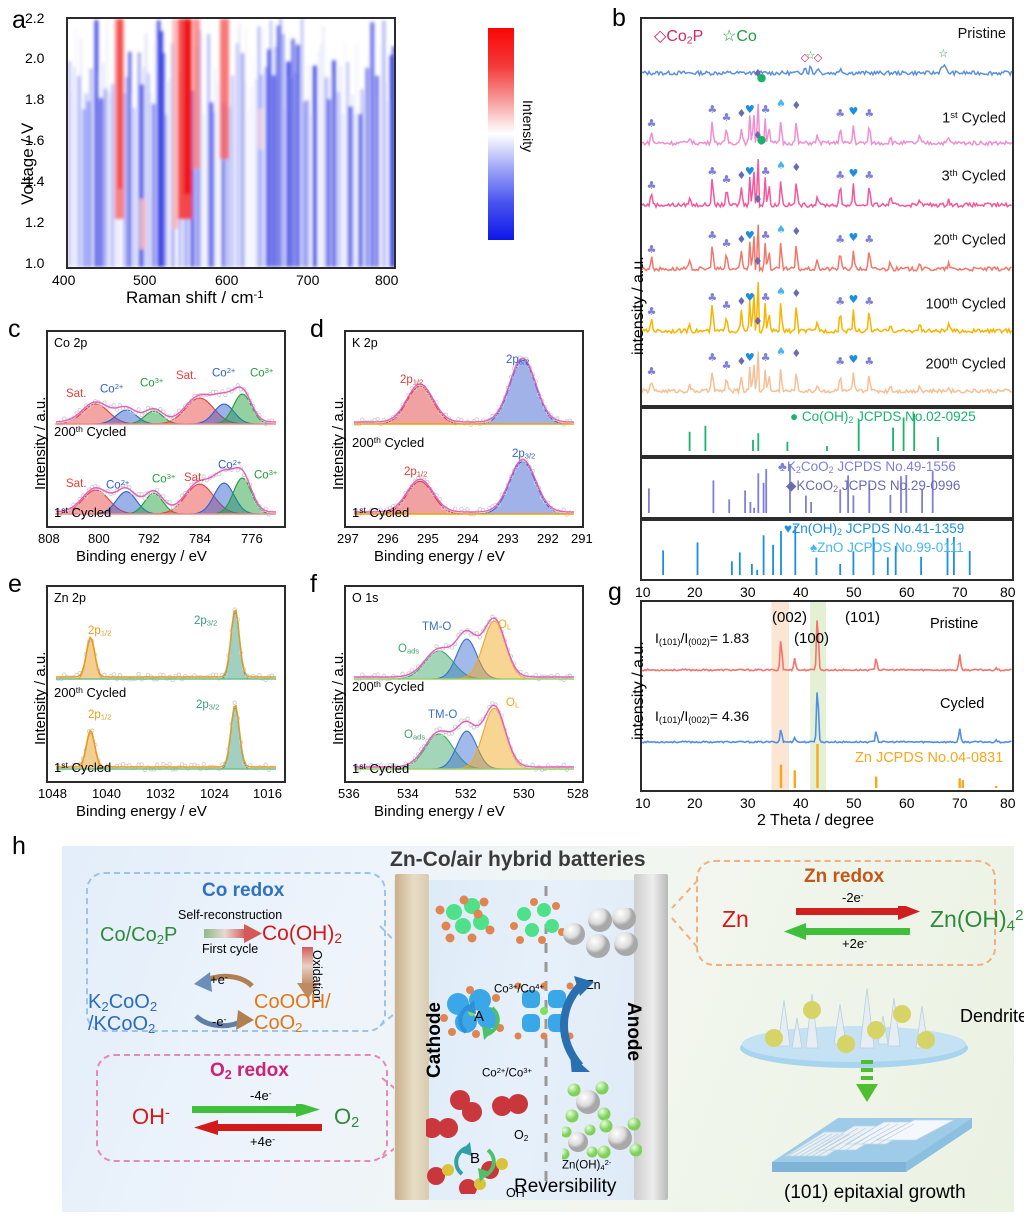 This screenshot has height=1221, width=1024. What do you see at coordinates (685, 914) in the screenshot?
I see `zn-box-connector` at bounding box center [685, 914].